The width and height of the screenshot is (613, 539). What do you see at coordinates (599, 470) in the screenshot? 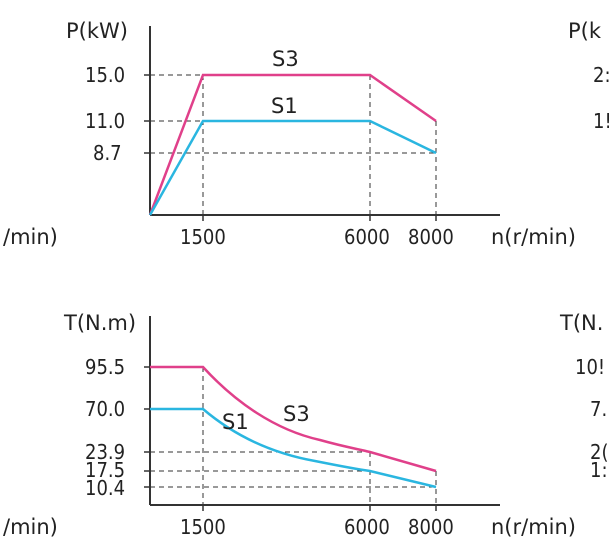
I see `torque-clipped-right-tick-3: 1:` at bounding box center [599, 470].